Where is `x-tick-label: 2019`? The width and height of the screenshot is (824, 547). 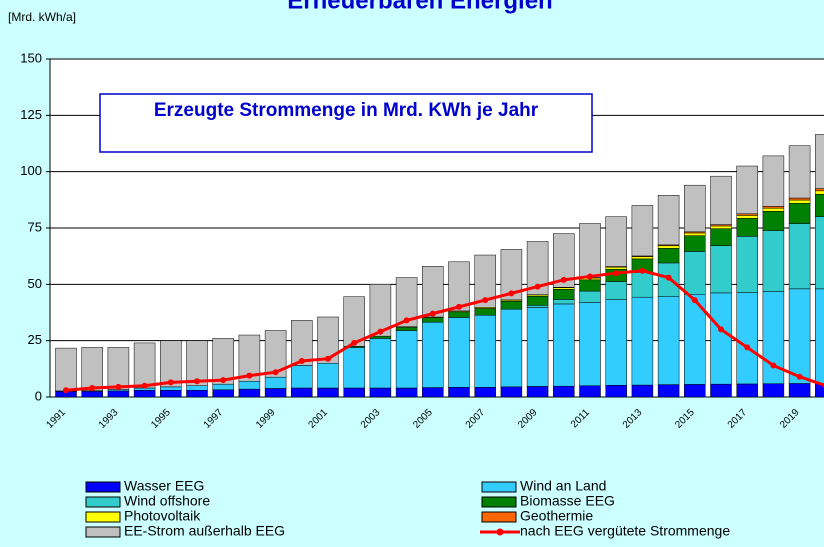
x-tick-label: 2019 is located at coordinates (790, 419).